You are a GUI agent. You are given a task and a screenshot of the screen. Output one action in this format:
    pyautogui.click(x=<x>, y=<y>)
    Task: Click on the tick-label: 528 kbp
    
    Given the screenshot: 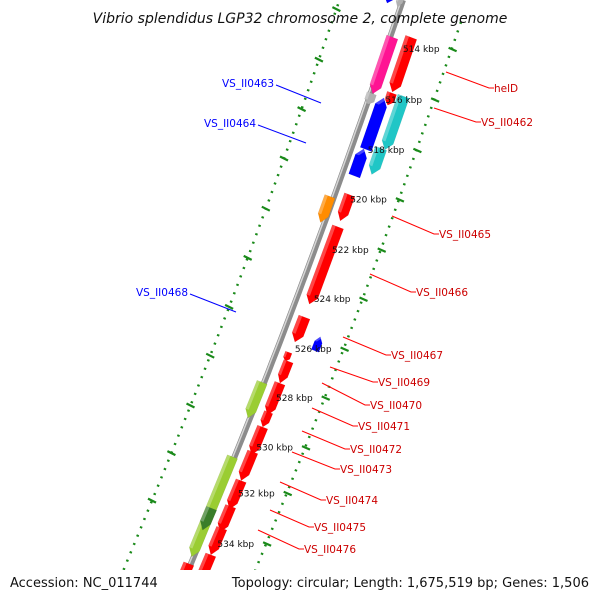 What is the action you would take?
    pyautogui.click(x=294, y=399)
    